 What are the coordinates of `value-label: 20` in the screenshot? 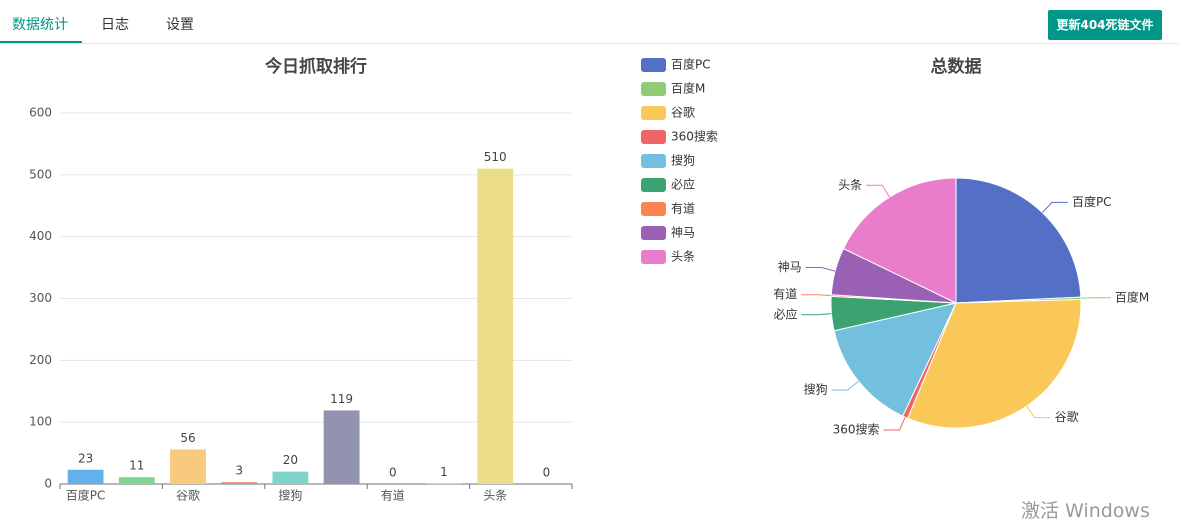 It's located at (290, 460).